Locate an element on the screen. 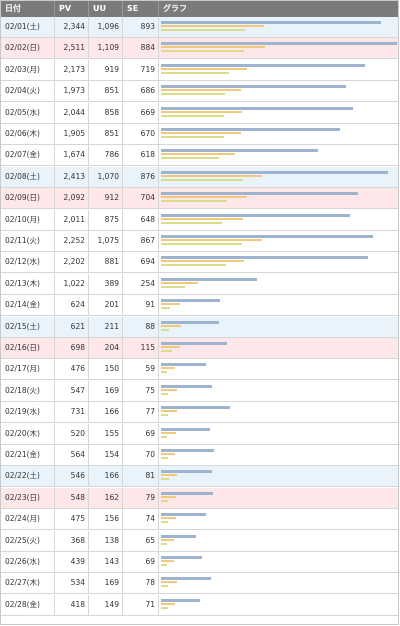 The image size is (400, 626). cell-pv: 2,511 is located at coordinates (72, 48).